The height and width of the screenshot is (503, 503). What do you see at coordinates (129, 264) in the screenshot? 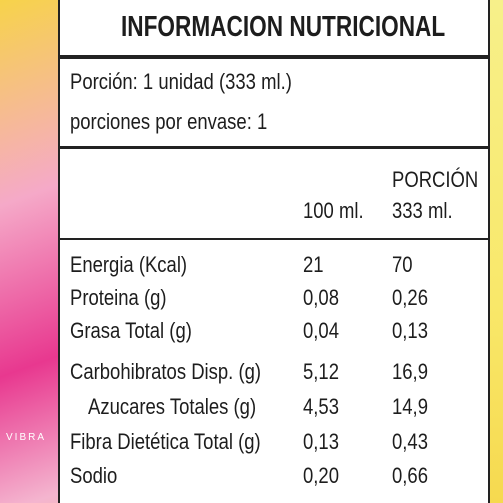
I see `nutrient-label: Energia (Kcal)` at bounding box center [129, 264].